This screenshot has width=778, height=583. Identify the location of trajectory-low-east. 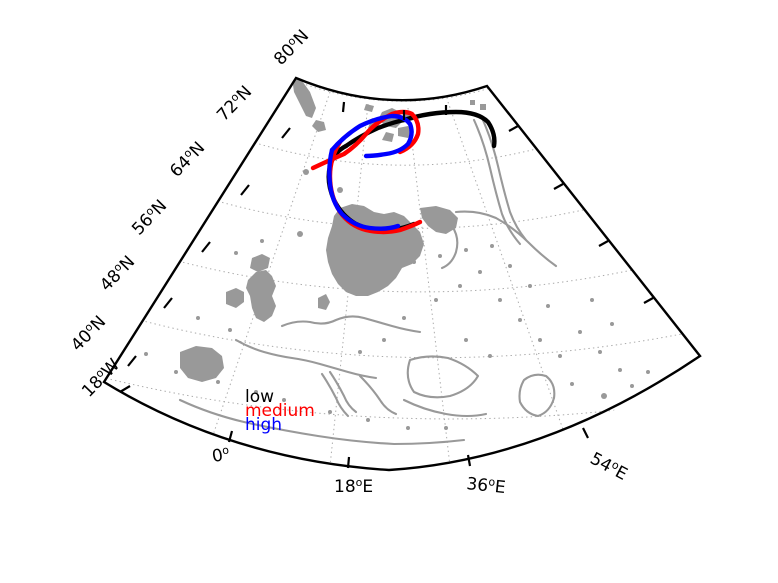
(449, 129).